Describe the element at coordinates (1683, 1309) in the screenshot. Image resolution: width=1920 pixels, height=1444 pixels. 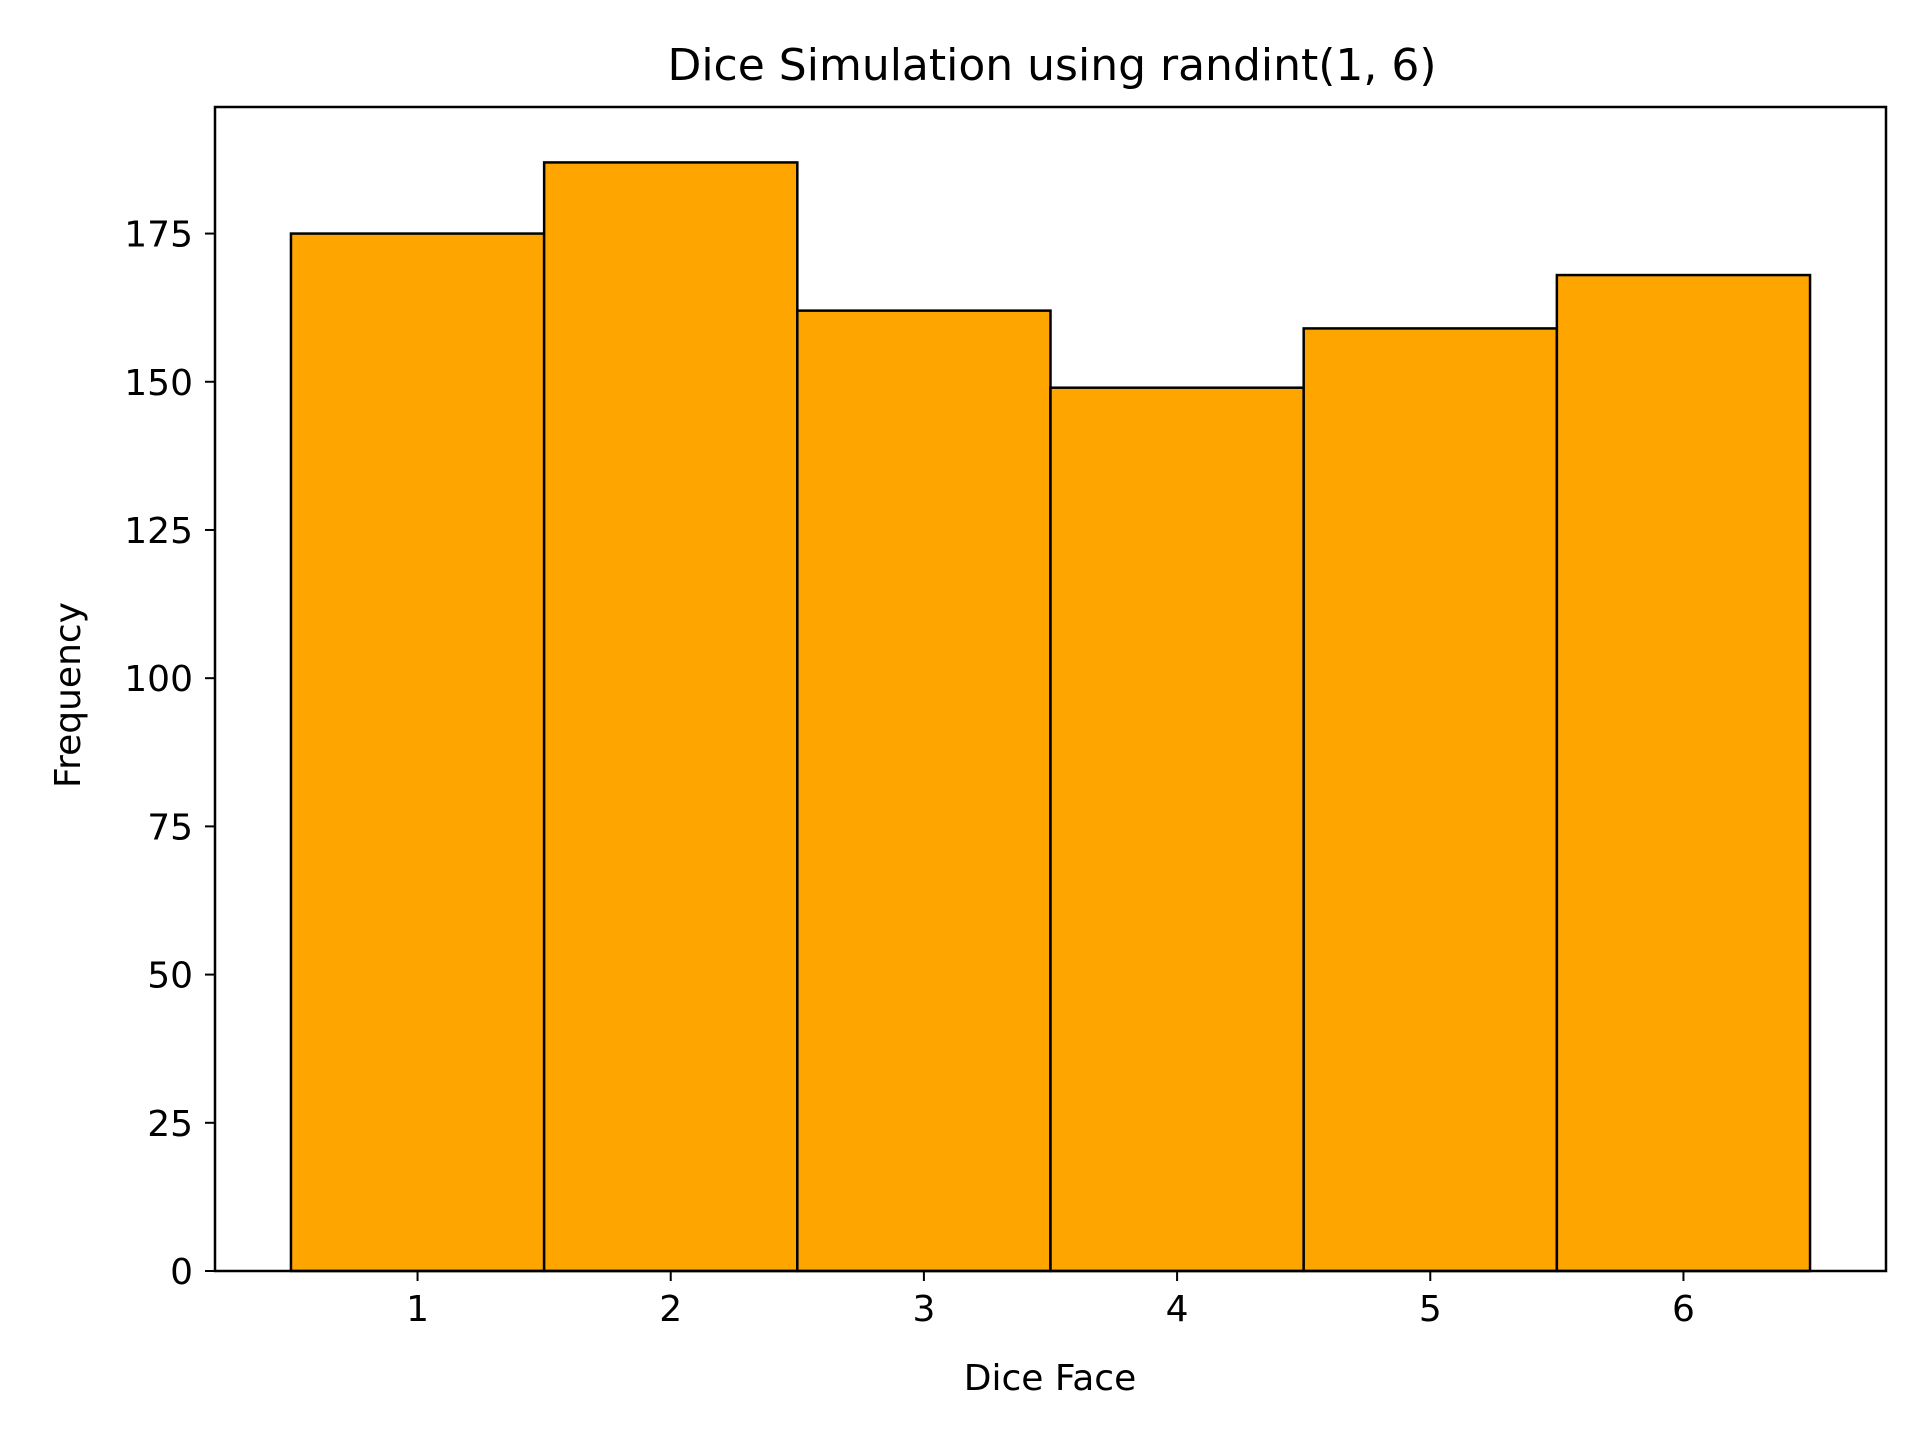
I see `x-tick-label: 6` at that location.